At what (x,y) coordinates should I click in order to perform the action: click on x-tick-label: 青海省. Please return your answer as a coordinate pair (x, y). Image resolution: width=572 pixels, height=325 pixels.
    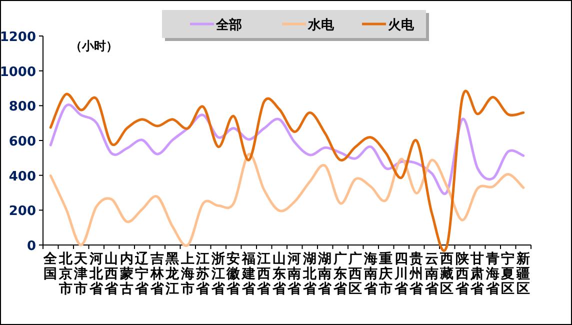
    Looking at the image, I should click on (492, 274).